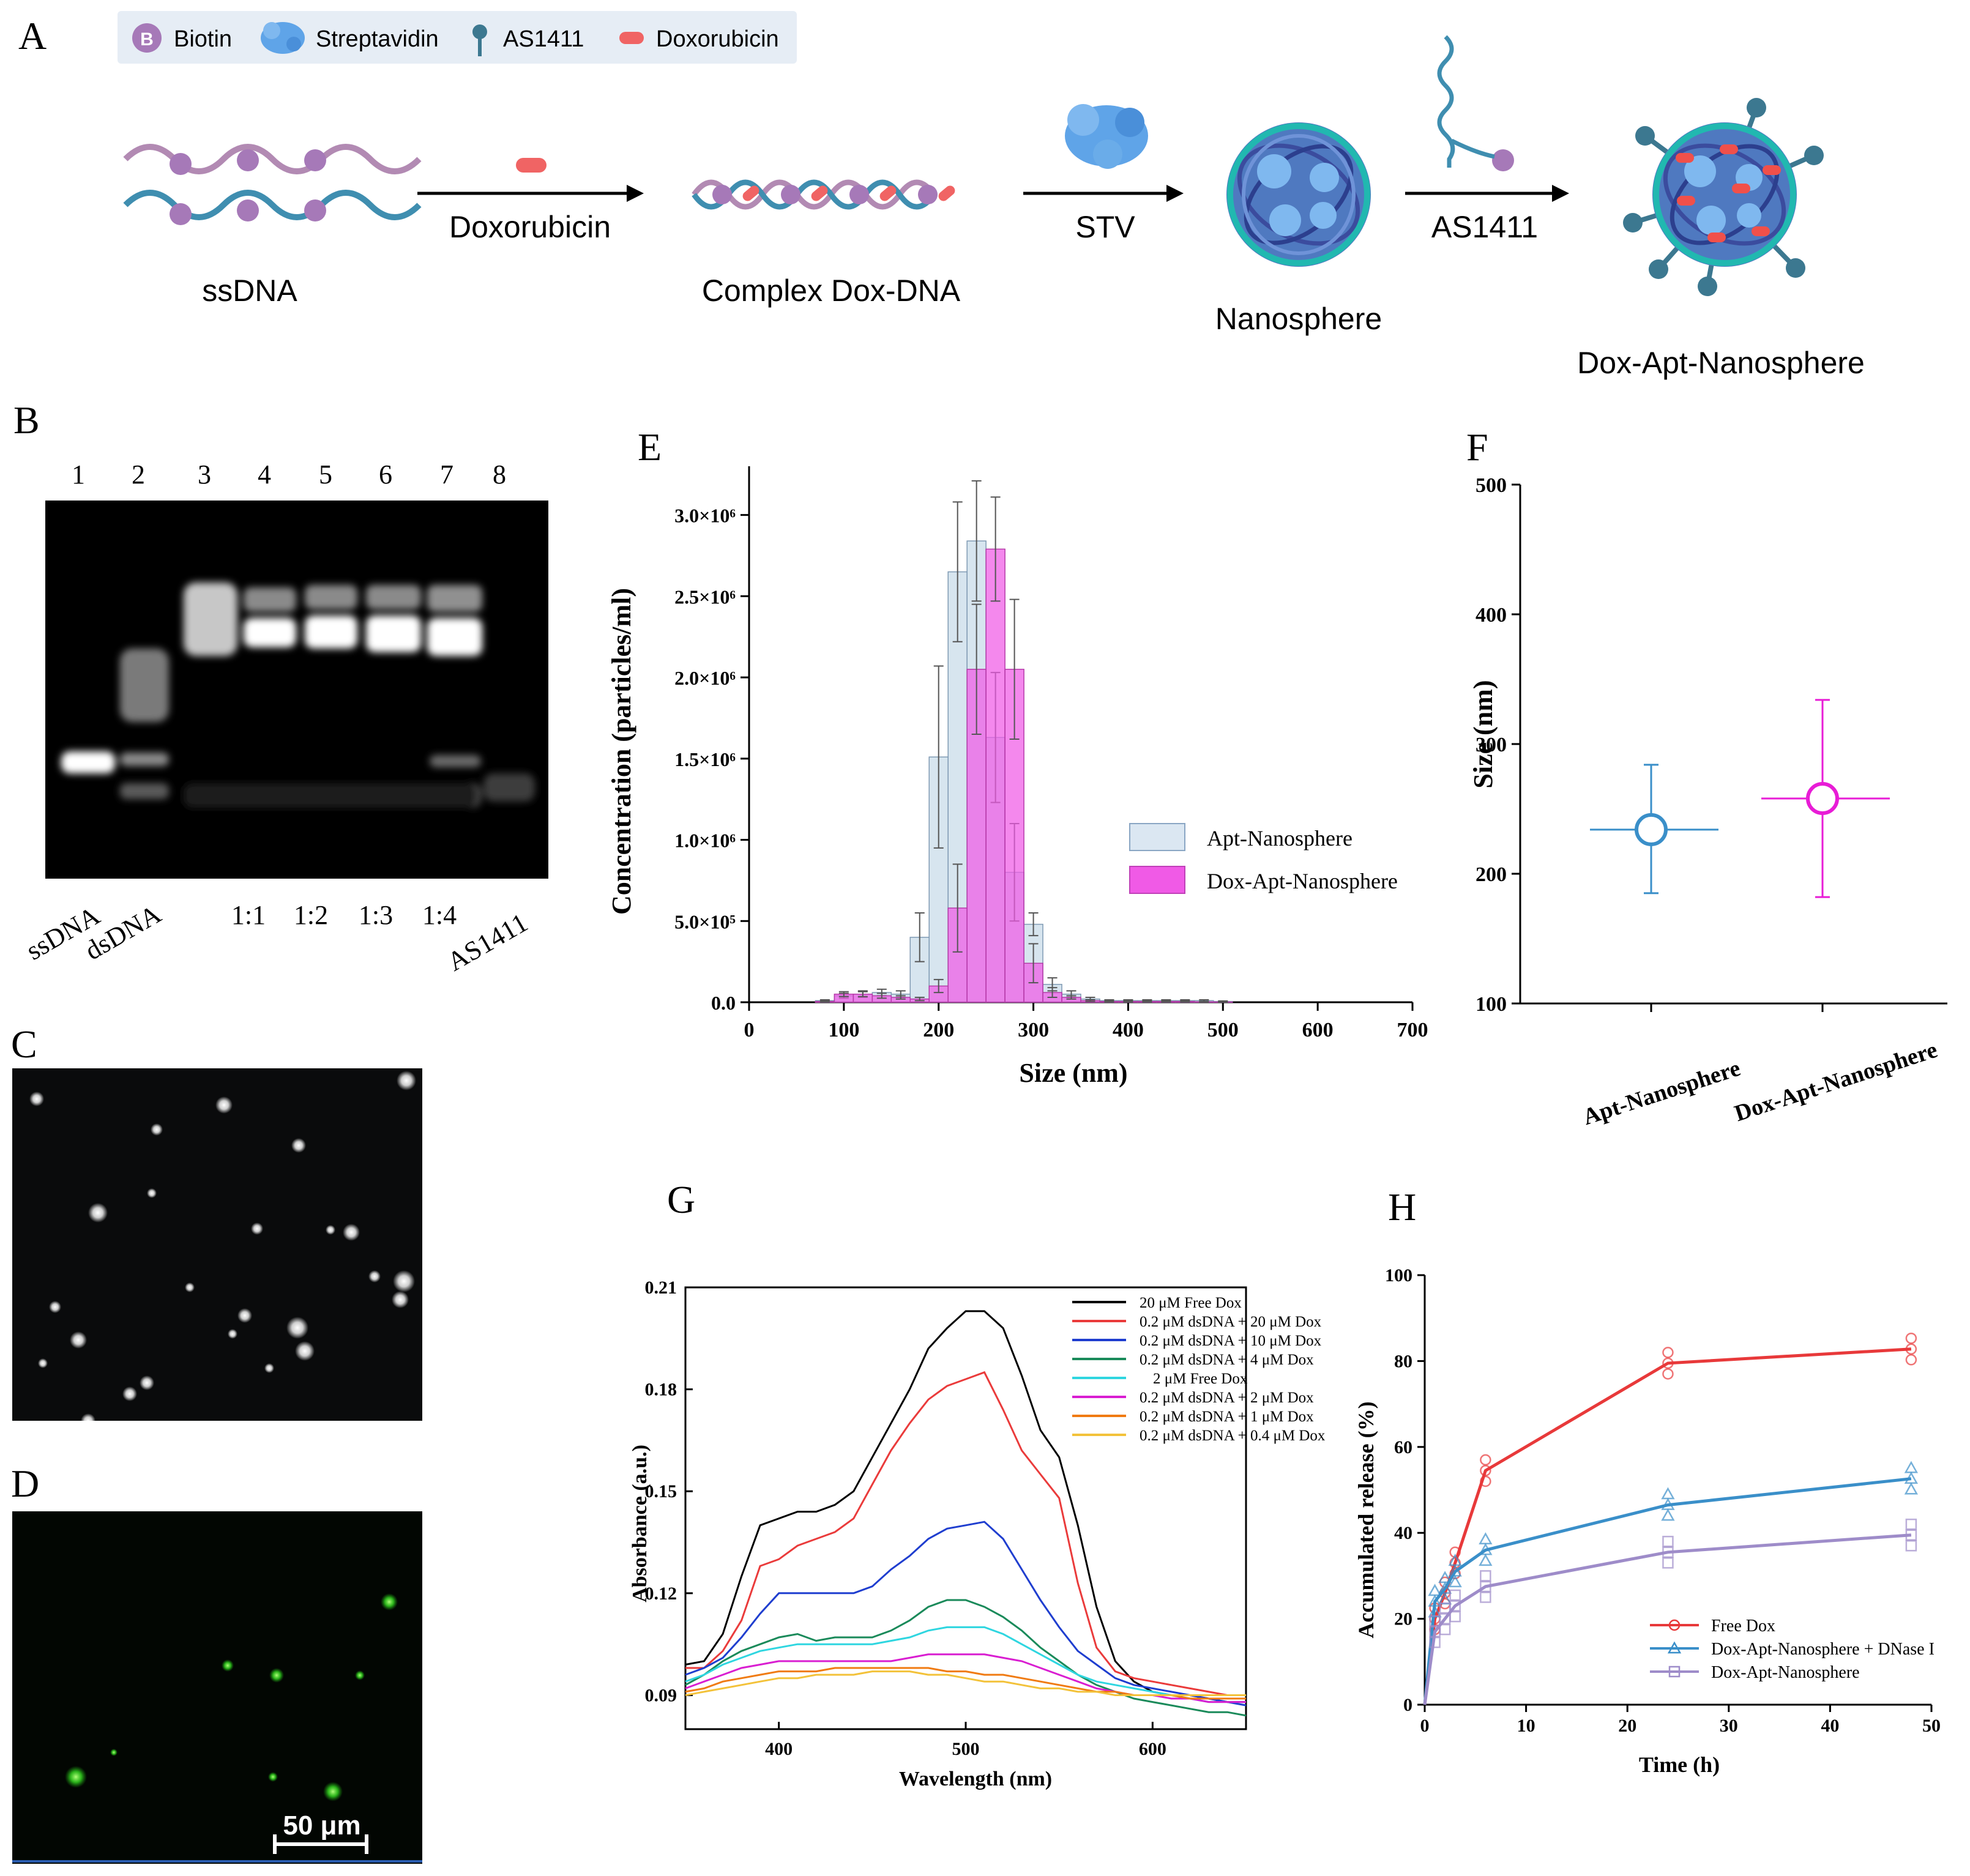  I want to click on g-y-tick-label: 0.18, so click(661, 1390).